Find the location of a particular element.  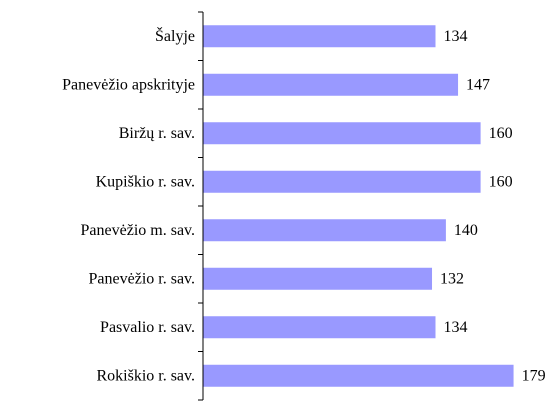

y-tick-label: Pasvalio r. sav. is located at coordinates (147, 327).